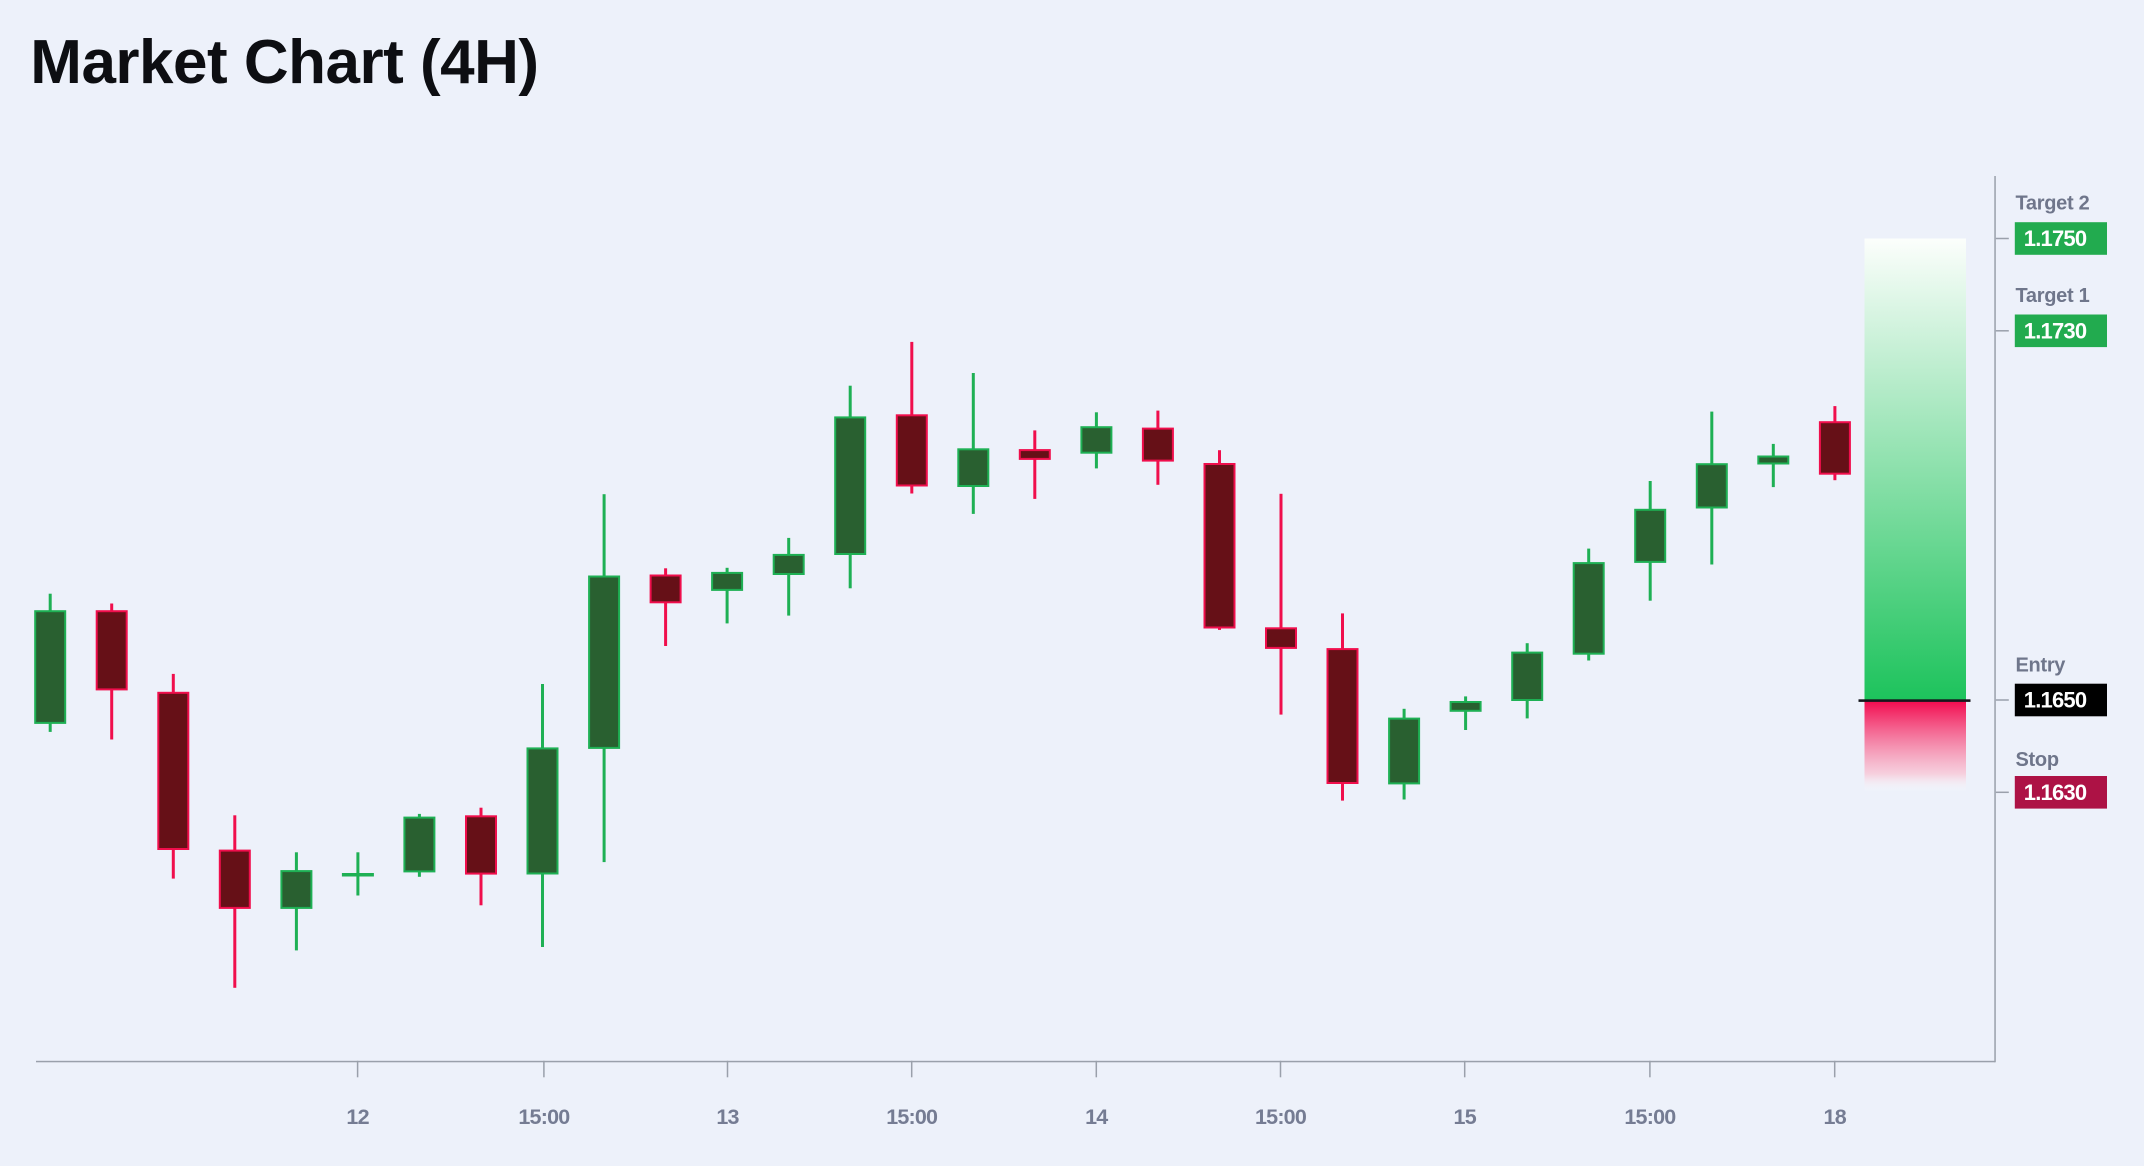  What do you see at coordinates (2041, 665) in the screenshot?
I see `svg-text: Entry` at bounding box center [2041, 665].